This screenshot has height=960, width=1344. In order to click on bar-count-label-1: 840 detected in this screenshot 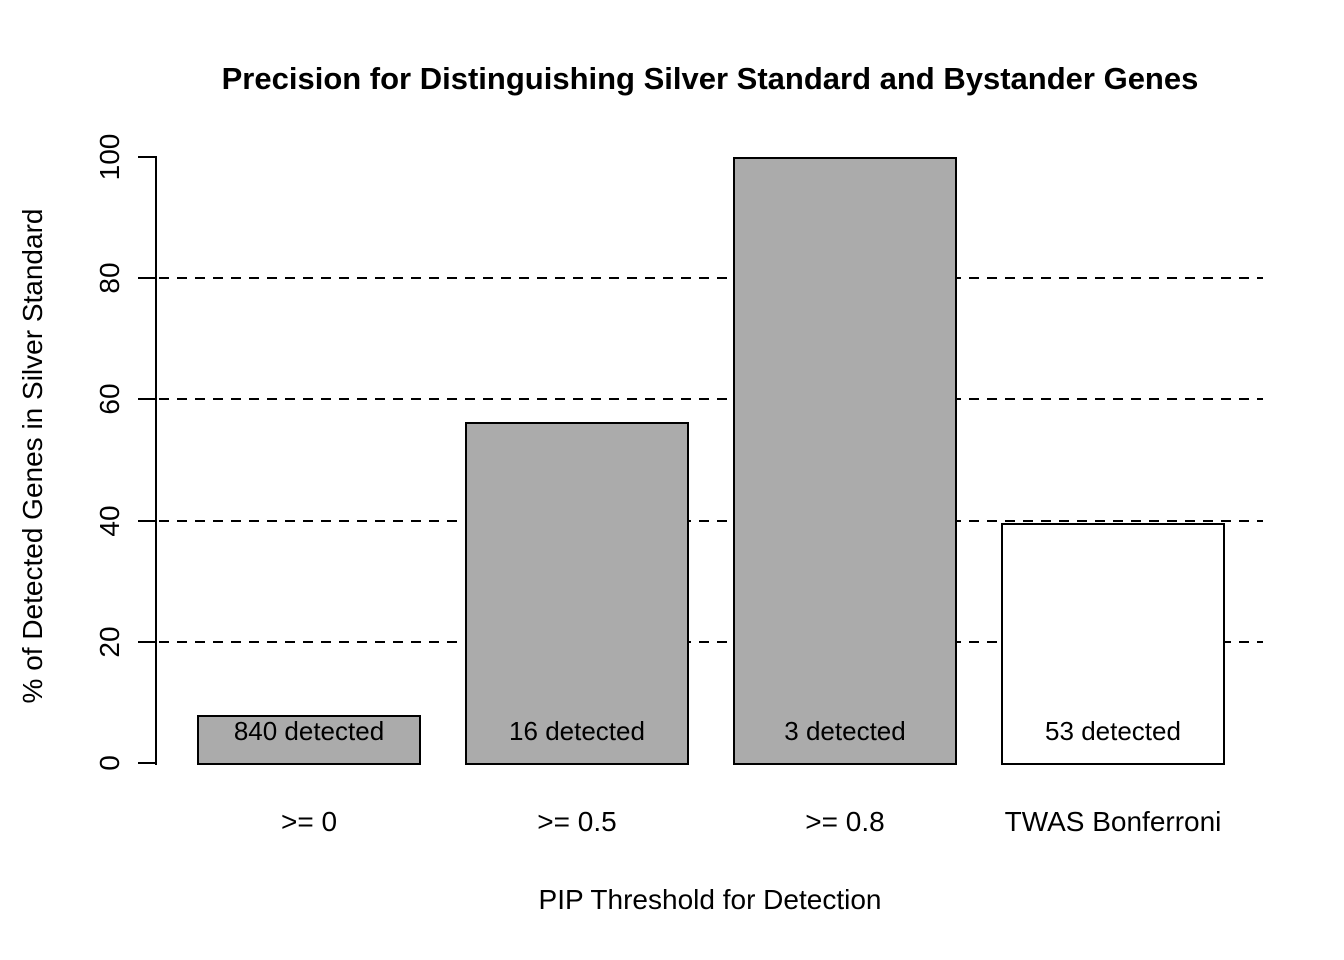, I will do `click(309, 730)`.